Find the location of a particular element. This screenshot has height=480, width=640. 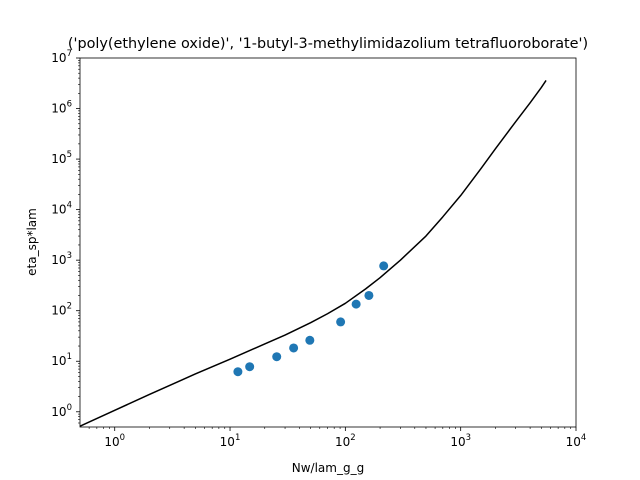

y-tick-label: 10⁵ is located at coordinates (61, 158).